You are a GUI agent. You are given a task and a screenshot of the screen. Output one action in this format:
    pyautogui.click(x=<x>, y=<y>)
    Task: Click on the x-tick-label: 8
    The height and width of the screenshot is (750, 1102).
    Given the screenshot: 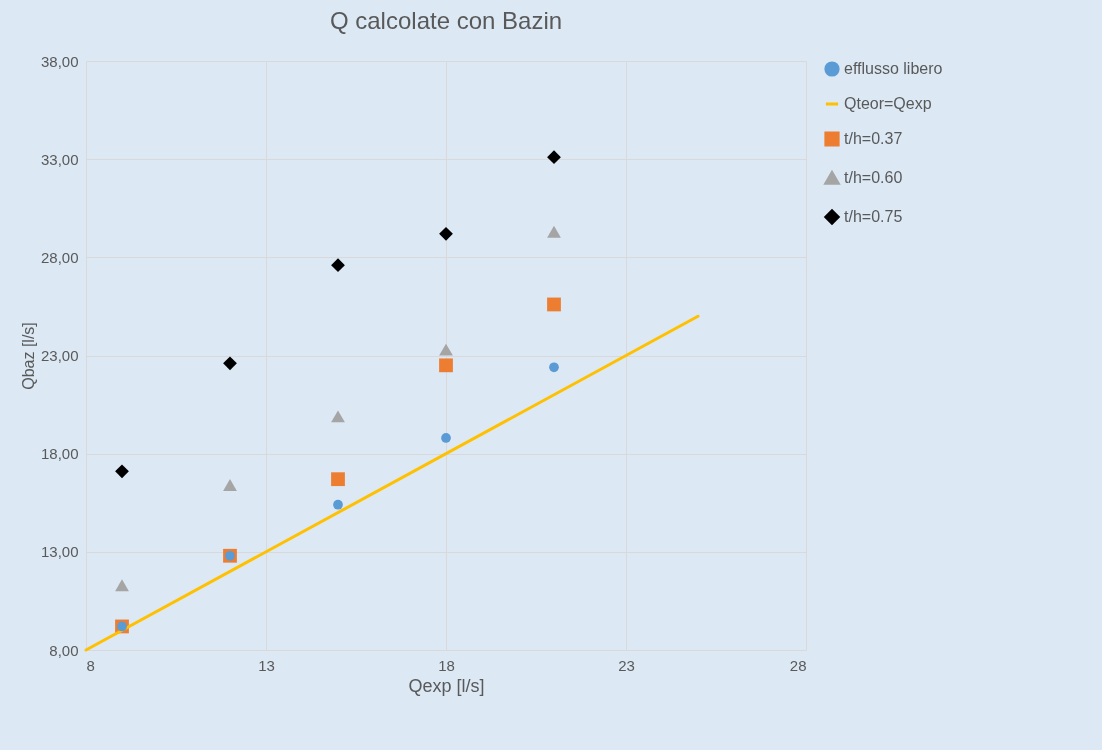 What is the action you would take?
    pyautogui.click(x=90, y=665)
    